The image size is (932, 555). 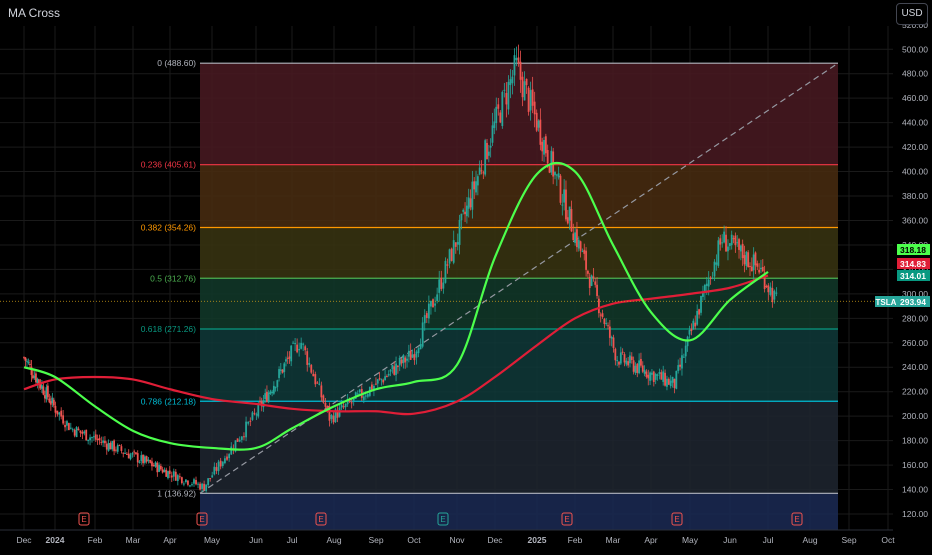 I want to click on y-tick-label: 360.00, so click(x=915, y=220).